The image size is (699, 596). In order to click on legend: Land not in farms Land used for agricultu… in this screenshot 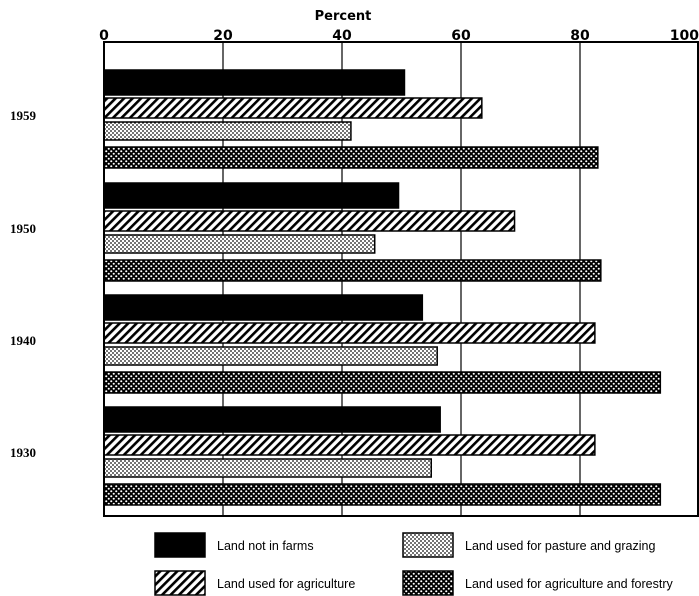, I will do `click(414, 564)`.